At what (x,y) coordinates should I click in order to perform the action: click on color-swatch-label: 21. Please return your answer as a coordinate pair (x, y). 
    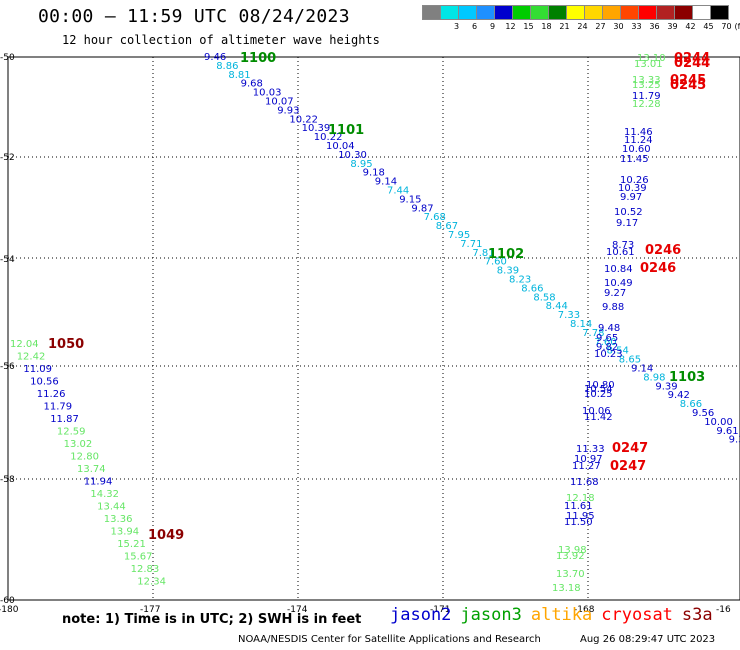
    Looking at the image, I should click on (564, 26).